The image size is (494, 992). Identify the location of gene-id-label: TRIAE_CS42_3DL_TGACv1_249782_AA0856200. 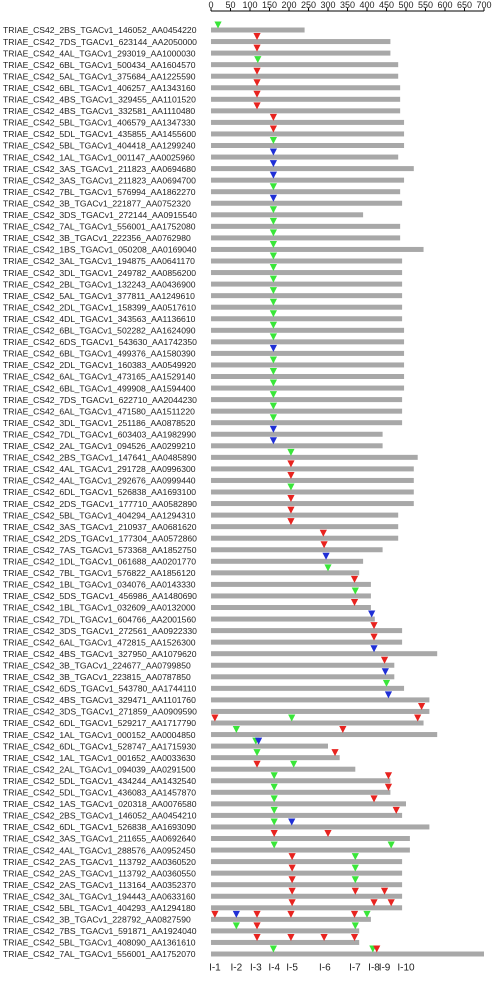
(99, 273).